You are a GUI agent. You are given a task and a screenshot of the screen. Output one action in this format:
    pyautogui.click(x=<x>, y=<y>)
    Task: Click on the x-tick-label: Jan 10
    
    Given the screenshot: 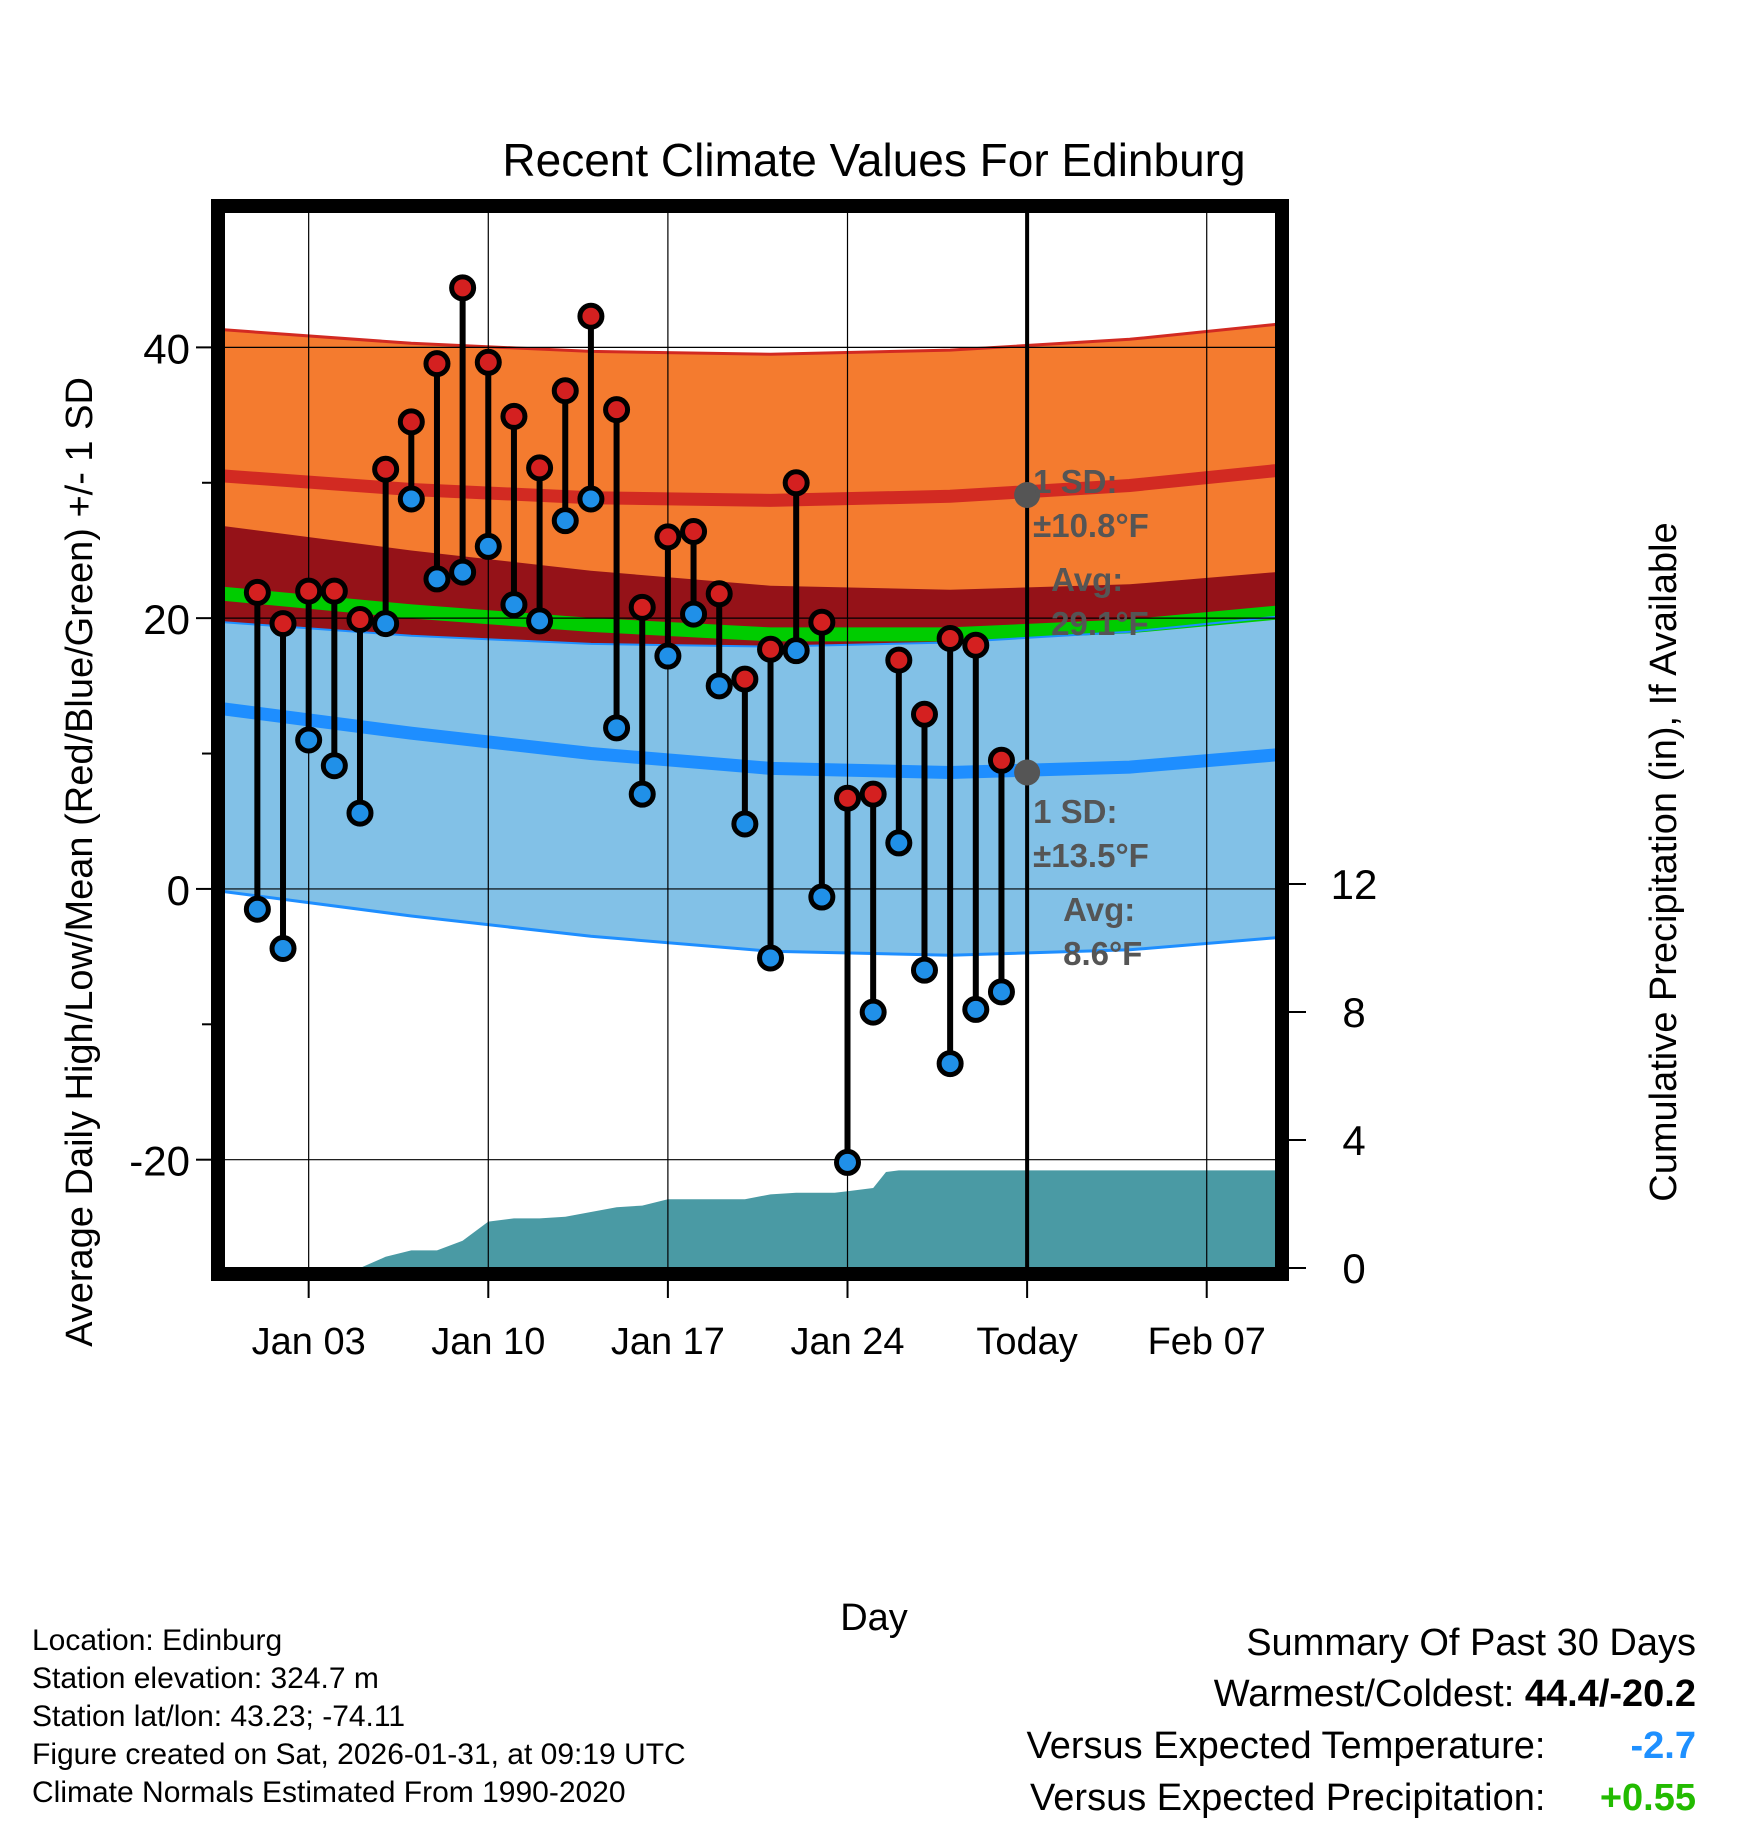 What is the action you would take?
    pyautogui.click(x=488, y=1342)
    